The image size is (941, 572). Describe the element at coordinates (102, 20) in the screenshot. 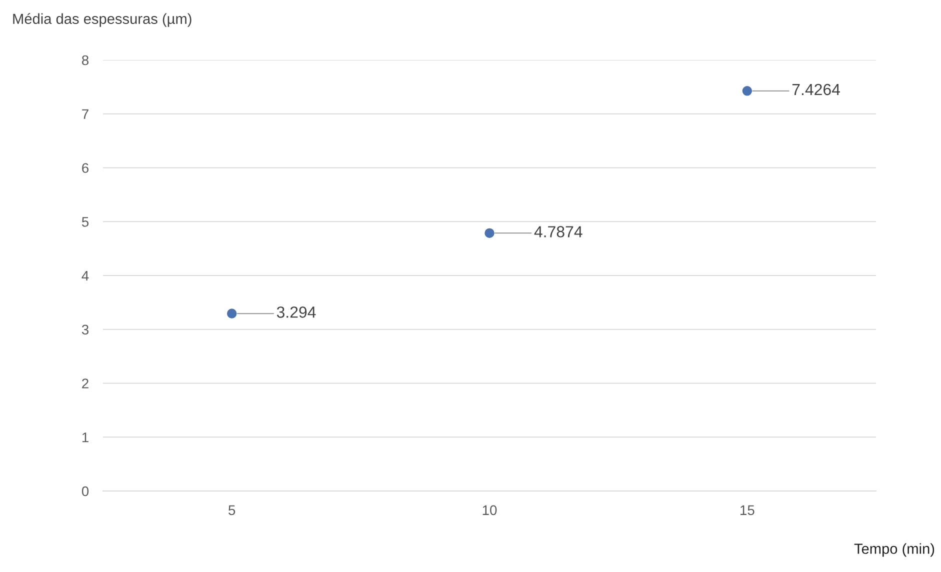

I see `y-axis-title: Média das espessuras (µm)` at that location.